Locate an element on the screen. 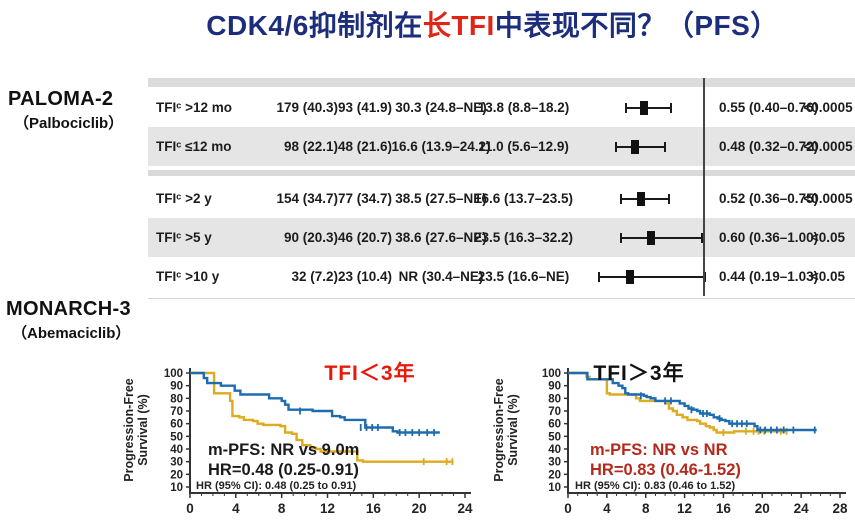 The width and height of the screenshot is (855, 527). chart-title: TFI＜3年 is located at coordinates (369, 373).